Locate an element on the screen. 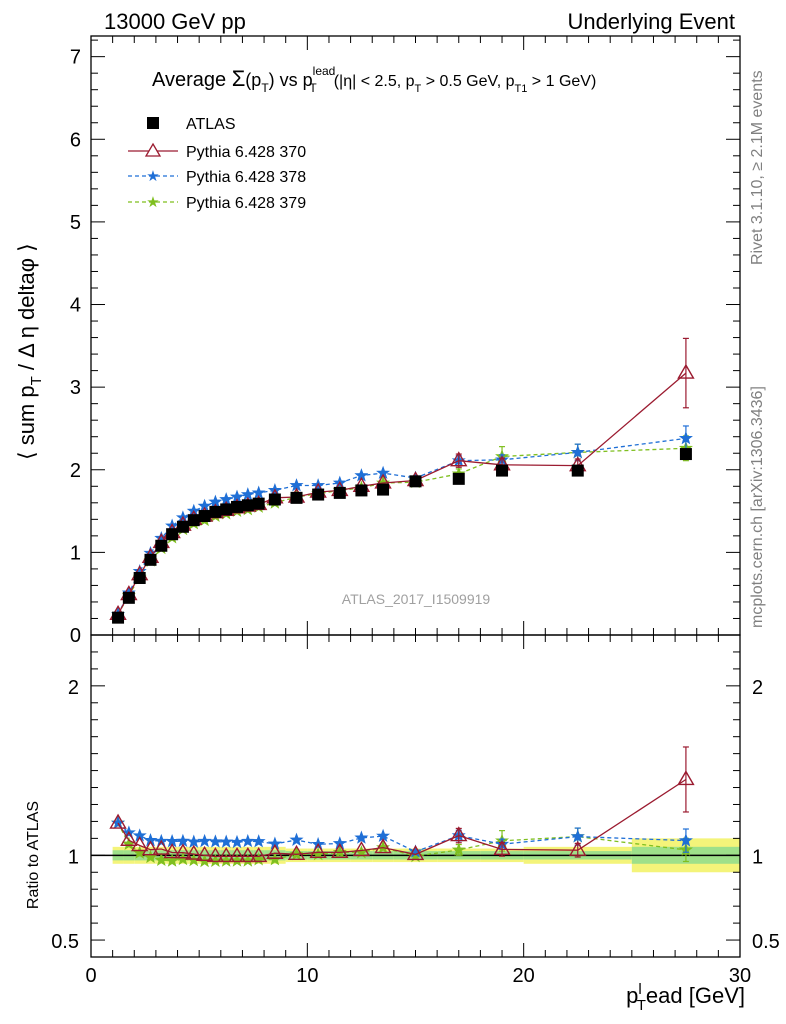  y-tick-label: 7 is located at coordinates (75, 58).